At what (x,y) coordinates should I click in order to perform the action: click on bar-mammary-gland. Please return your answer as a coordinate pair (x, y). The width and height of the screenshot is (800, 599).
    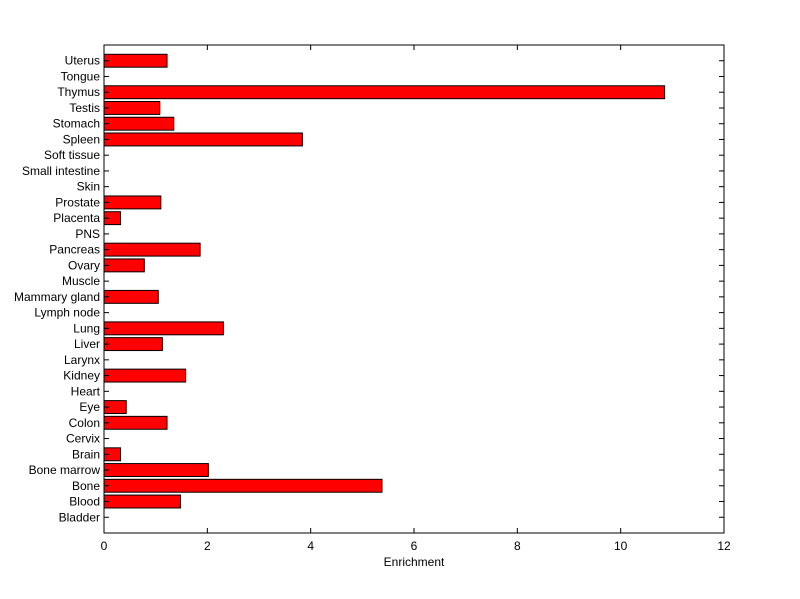
    Looking at the image, I should click on (131, 296).